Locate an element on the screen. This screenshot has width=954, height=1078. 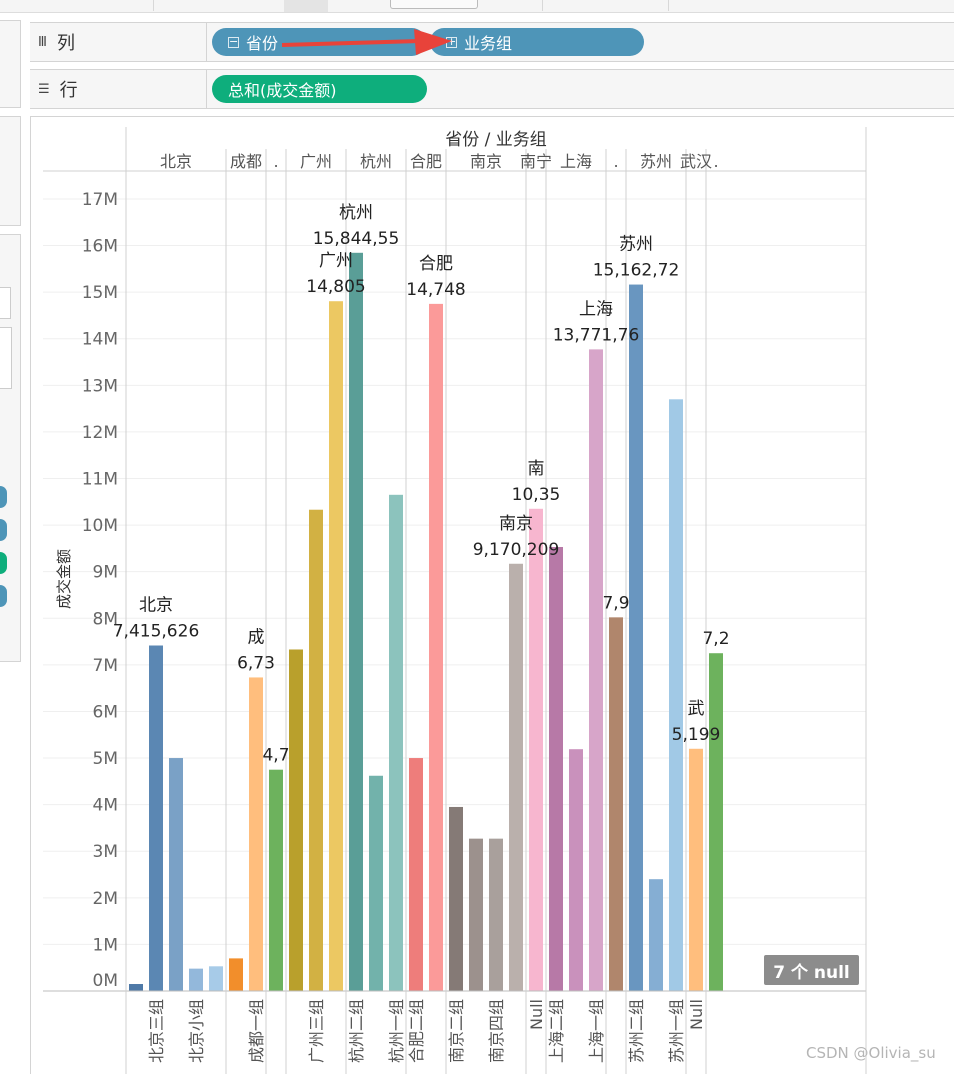
marks-dropdown is located at coordinates (5, 303).